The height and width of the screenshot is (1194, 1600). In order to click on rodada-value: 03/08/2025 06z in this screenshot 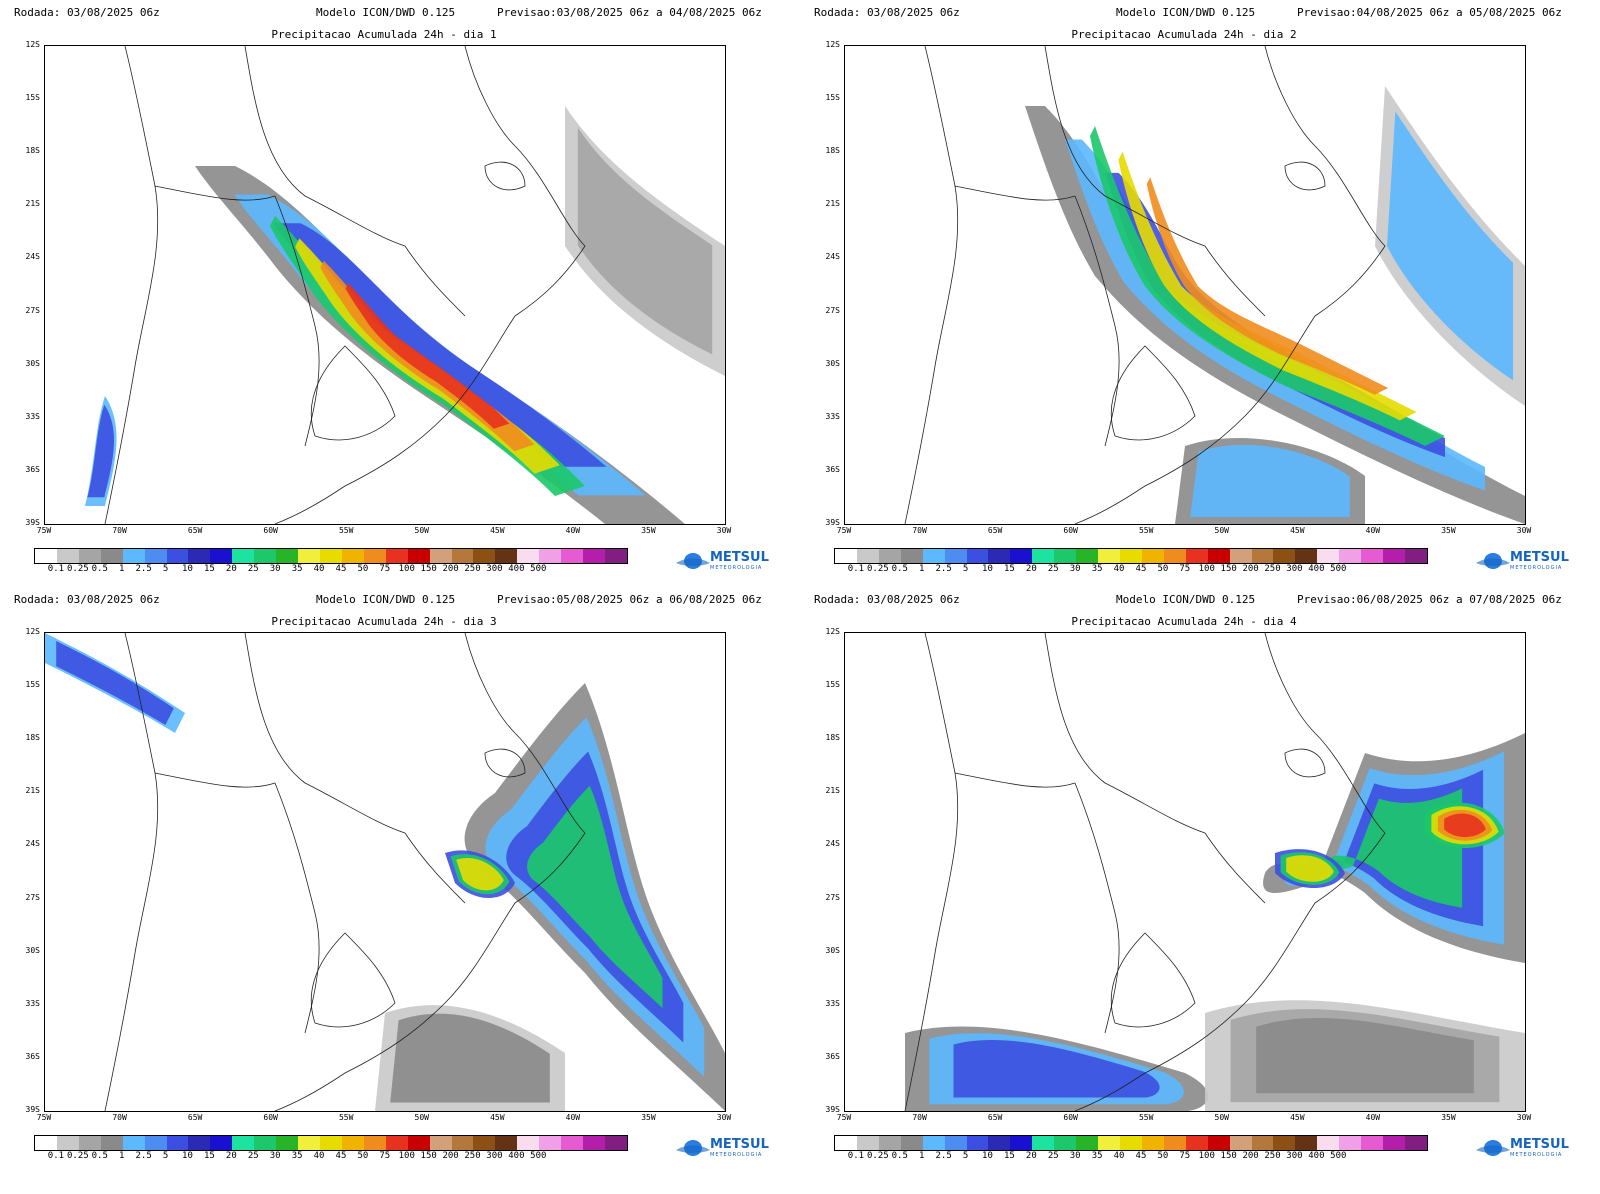, I will do `click(110, 12)`.